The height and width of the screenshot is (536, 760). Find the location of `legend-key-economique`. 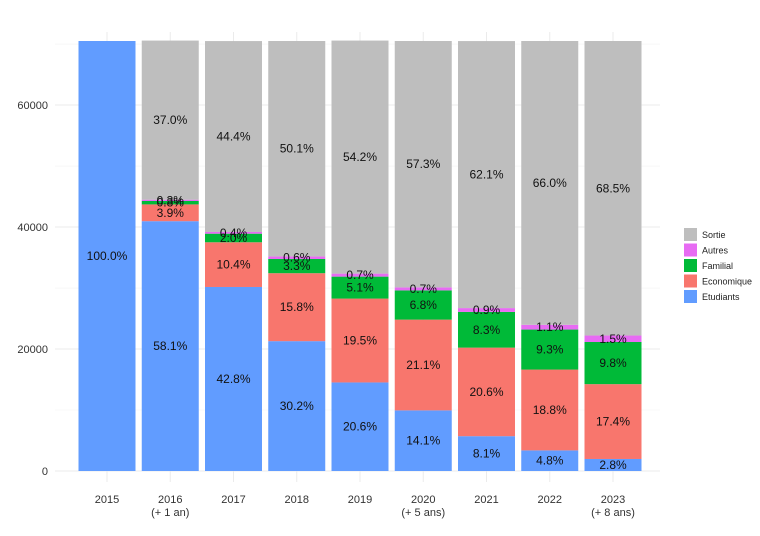

legend-key-economique is located at coordinates (690, 281).